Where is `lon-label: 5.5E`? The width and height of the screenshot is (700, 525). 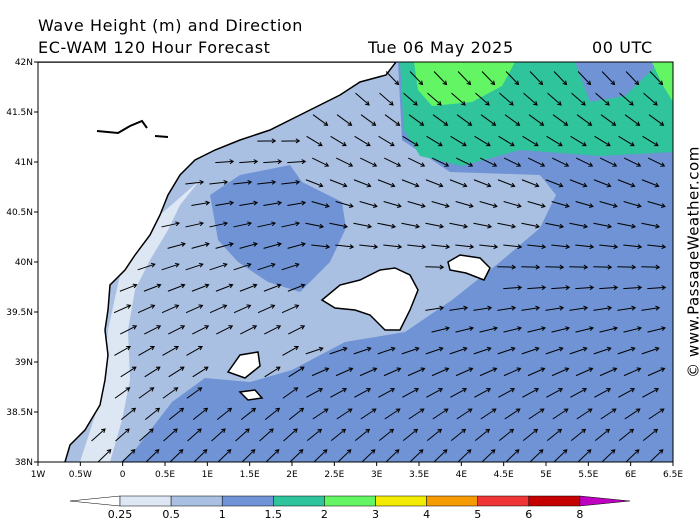
lon-label: 5.5E is located at coordinates (588, 475).